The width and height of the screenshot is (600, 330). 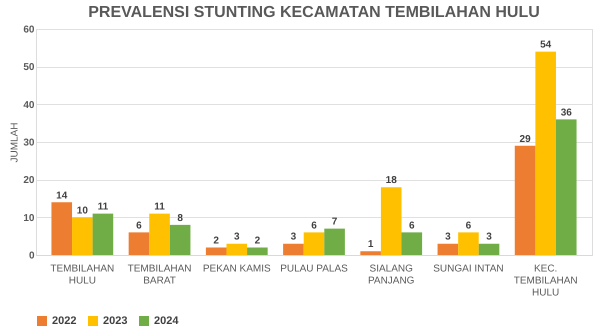 What do you see at coordinates (546, 45) in the screenshot?
I see `data-label: 54` at bounding box center [546, 45].